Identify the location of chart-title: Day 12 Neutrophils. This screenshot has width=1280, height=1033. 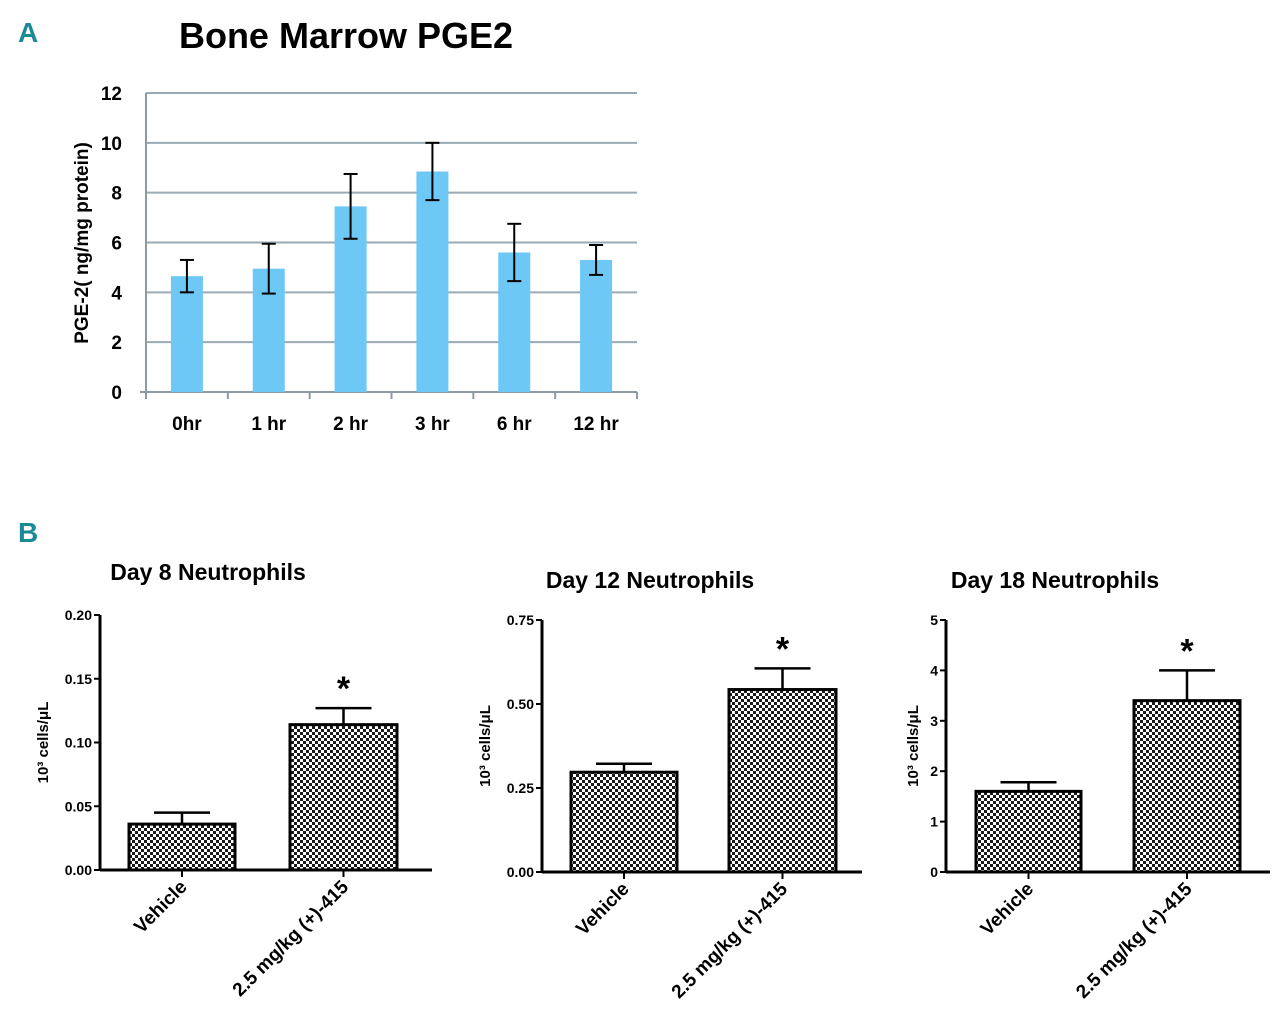
(650, 580).